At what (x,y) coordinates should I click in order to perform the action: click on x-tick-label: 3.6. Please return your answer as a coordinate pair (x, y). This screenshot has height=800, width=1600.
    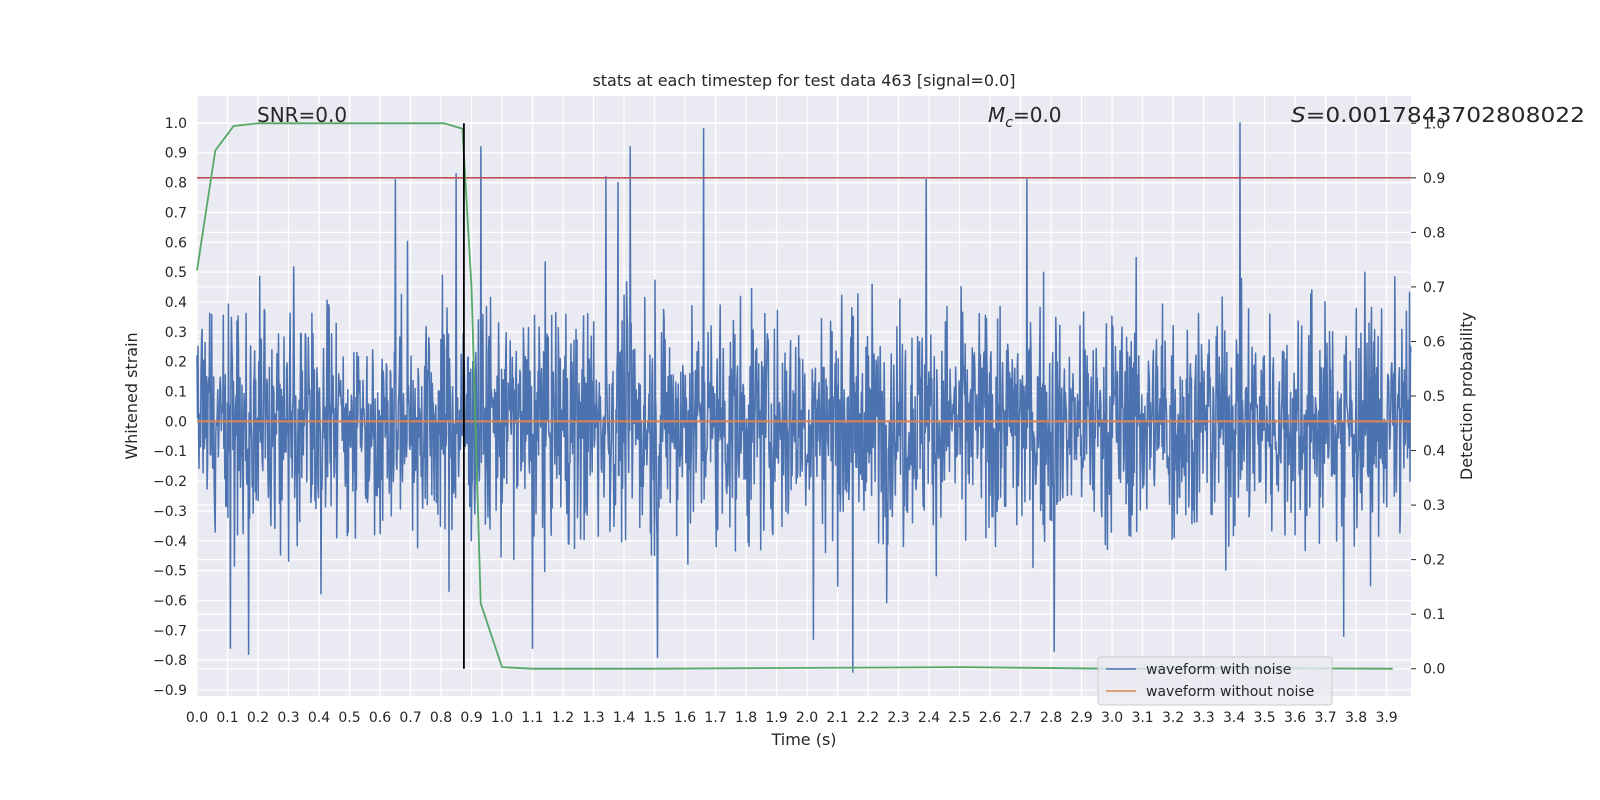
    Looking at the image, I should click on (1295, 718).